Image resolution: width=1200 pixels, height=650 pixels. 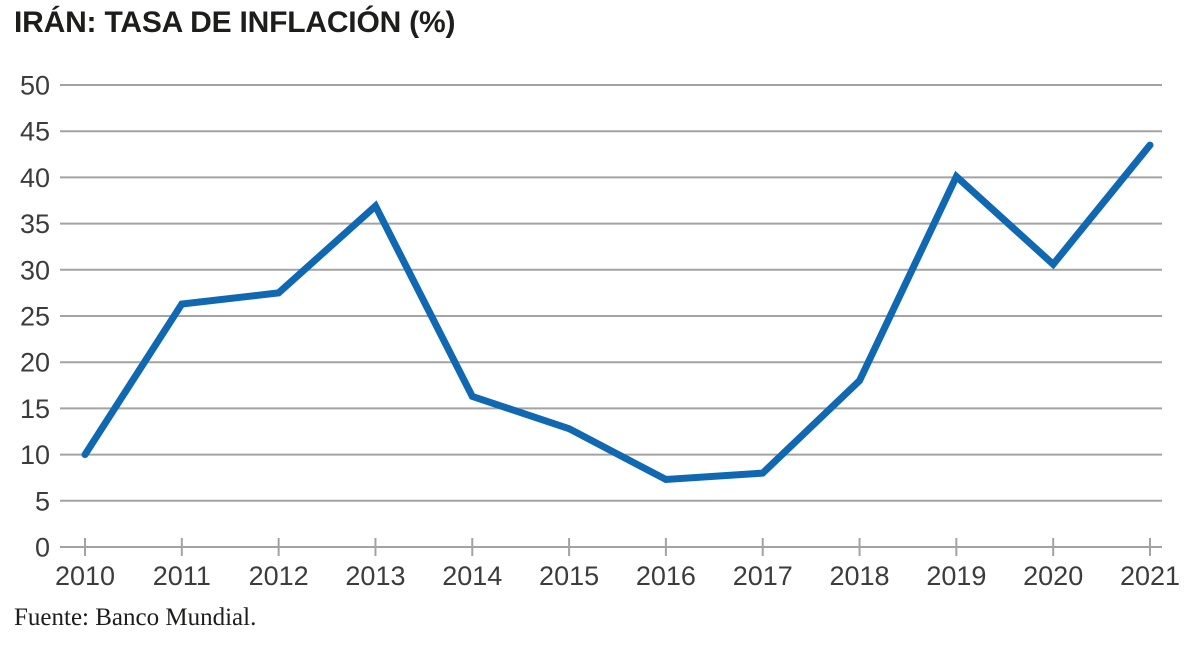 I want to click on chart-title: IRÁN: TASA DE INFLACIÓN (%), so click(x=235, y=22).